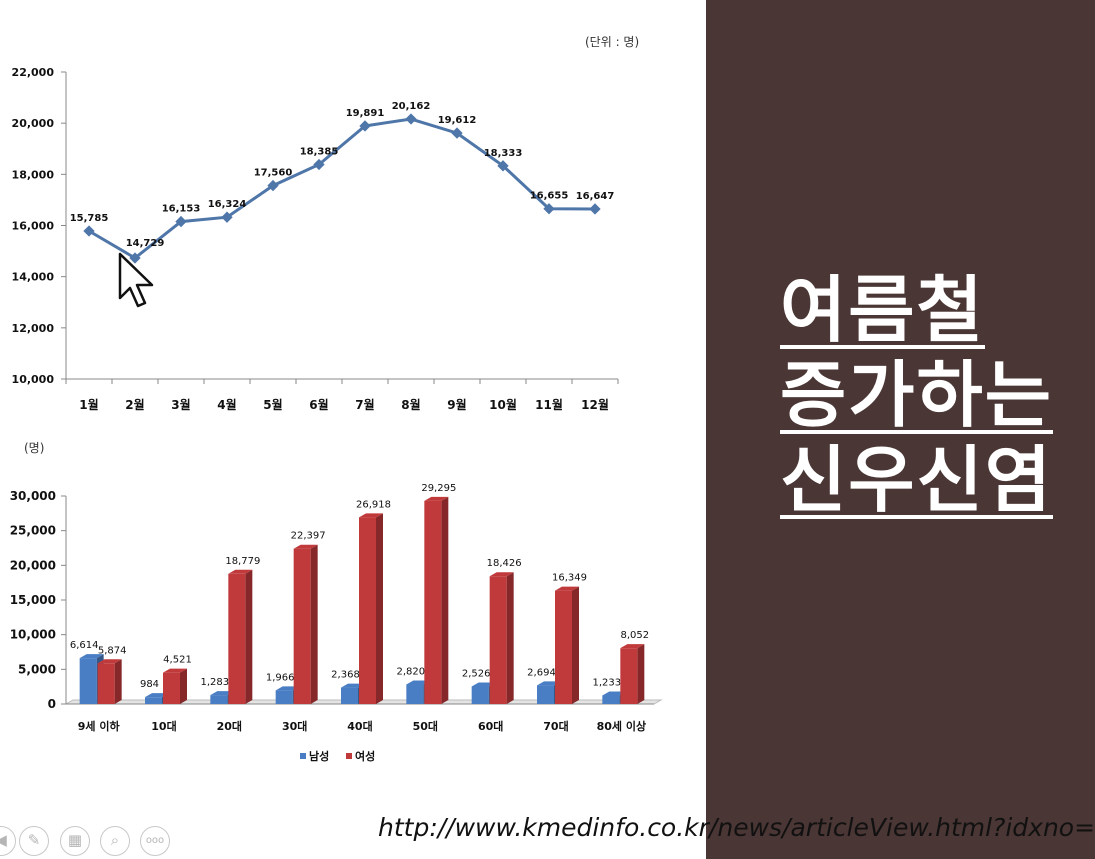  I want to click on x-tick-label: 6월, so click(318, 404).